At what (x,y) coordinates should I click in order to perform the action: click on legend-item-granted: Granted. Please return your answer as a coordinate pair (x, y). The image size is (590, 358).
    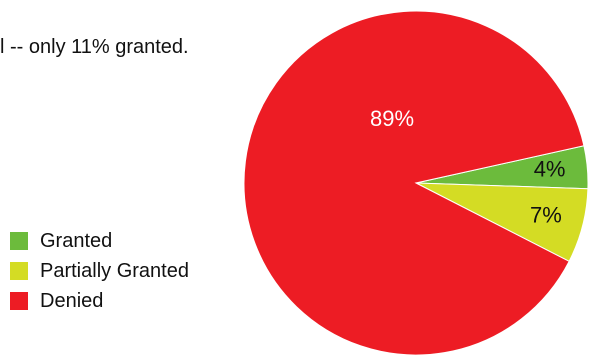
    Looking at the image, I should click on (99, 241).